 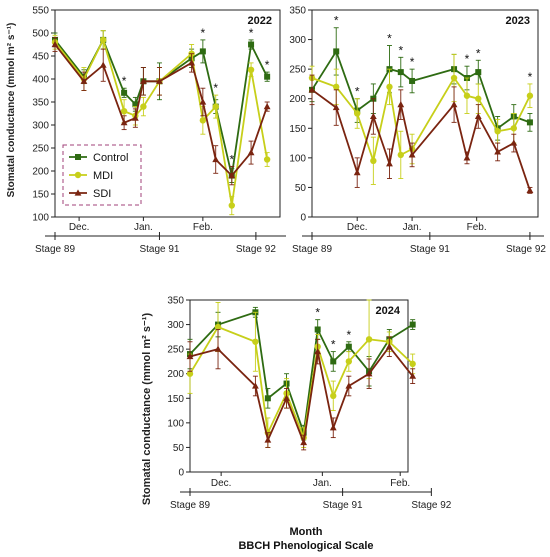 What do you see at coordinates (40, 57) in the screenshot?
I see `y-tick-label: 450` at bounding box center [40, 57].